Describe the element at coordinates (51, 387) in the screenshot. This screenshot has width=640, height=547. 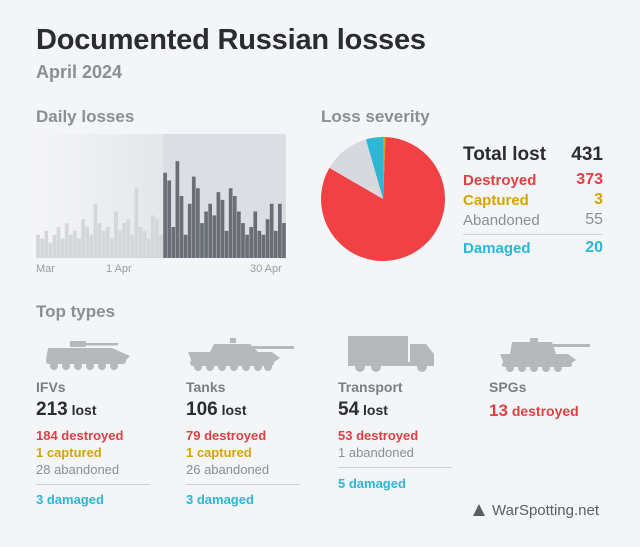
I see `type-name-ifvs: IFVs` at that location.